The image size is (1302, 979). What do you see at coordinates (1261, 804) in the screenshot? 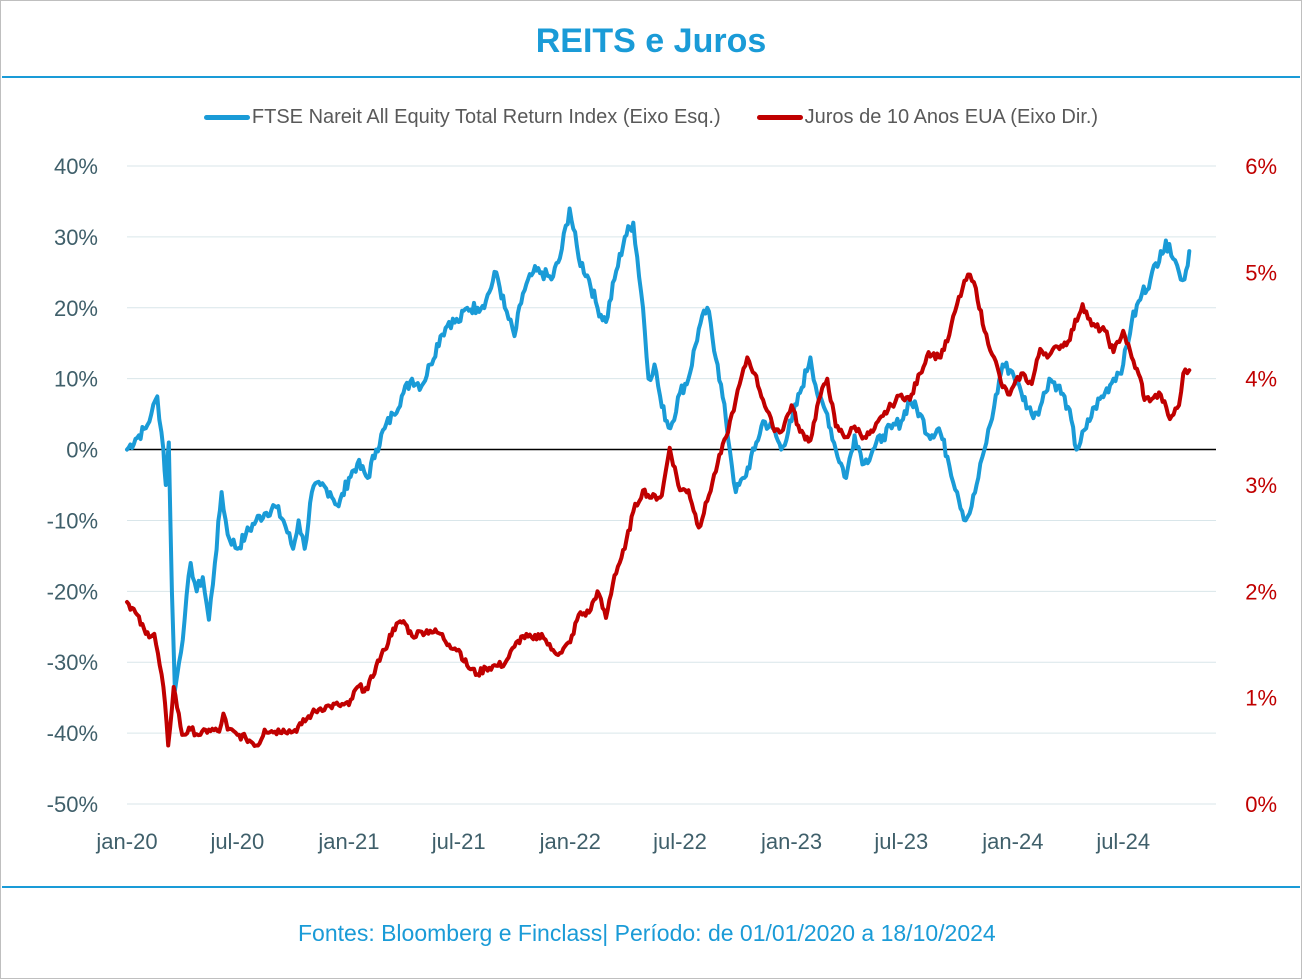
I see `y-right-tick-label: 0%` at bounding box center [1261, 804].